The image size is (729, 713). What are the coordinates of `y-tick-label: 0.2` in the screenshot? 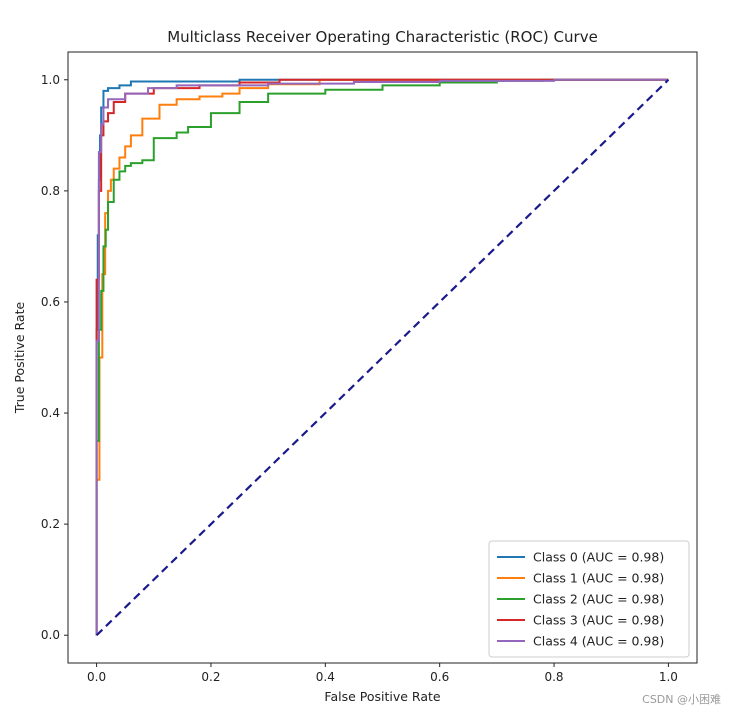 It's located at (50, 524).